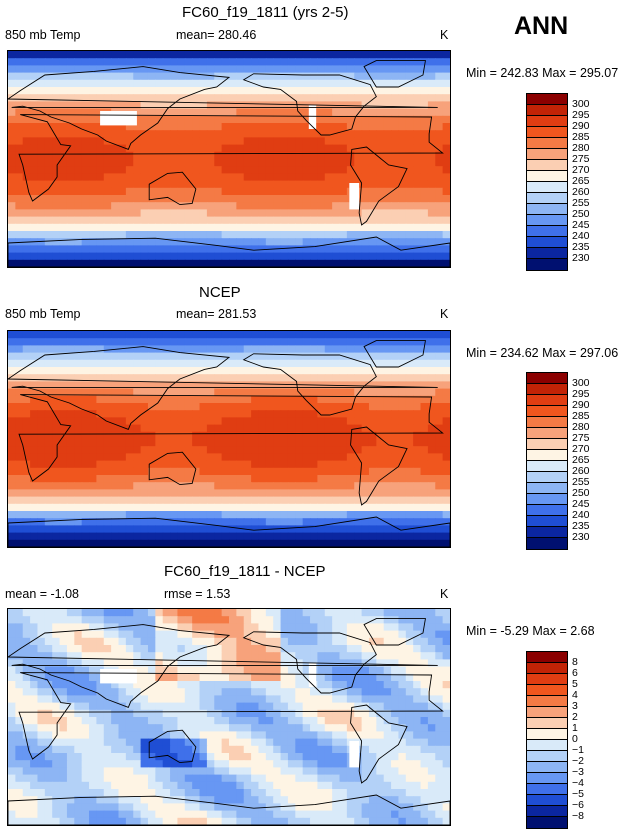  Describe the element at coordinates (541, 26) in the screenshot. I see `season-label: ANN` at that location.